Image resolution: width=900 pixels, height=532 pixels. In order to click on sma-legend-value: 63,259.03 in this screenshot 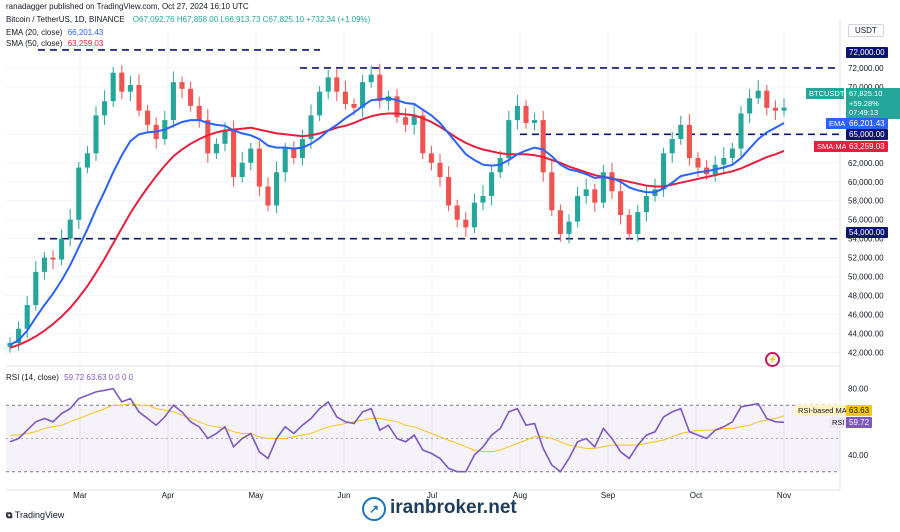, I will do `click(85, 43)`.